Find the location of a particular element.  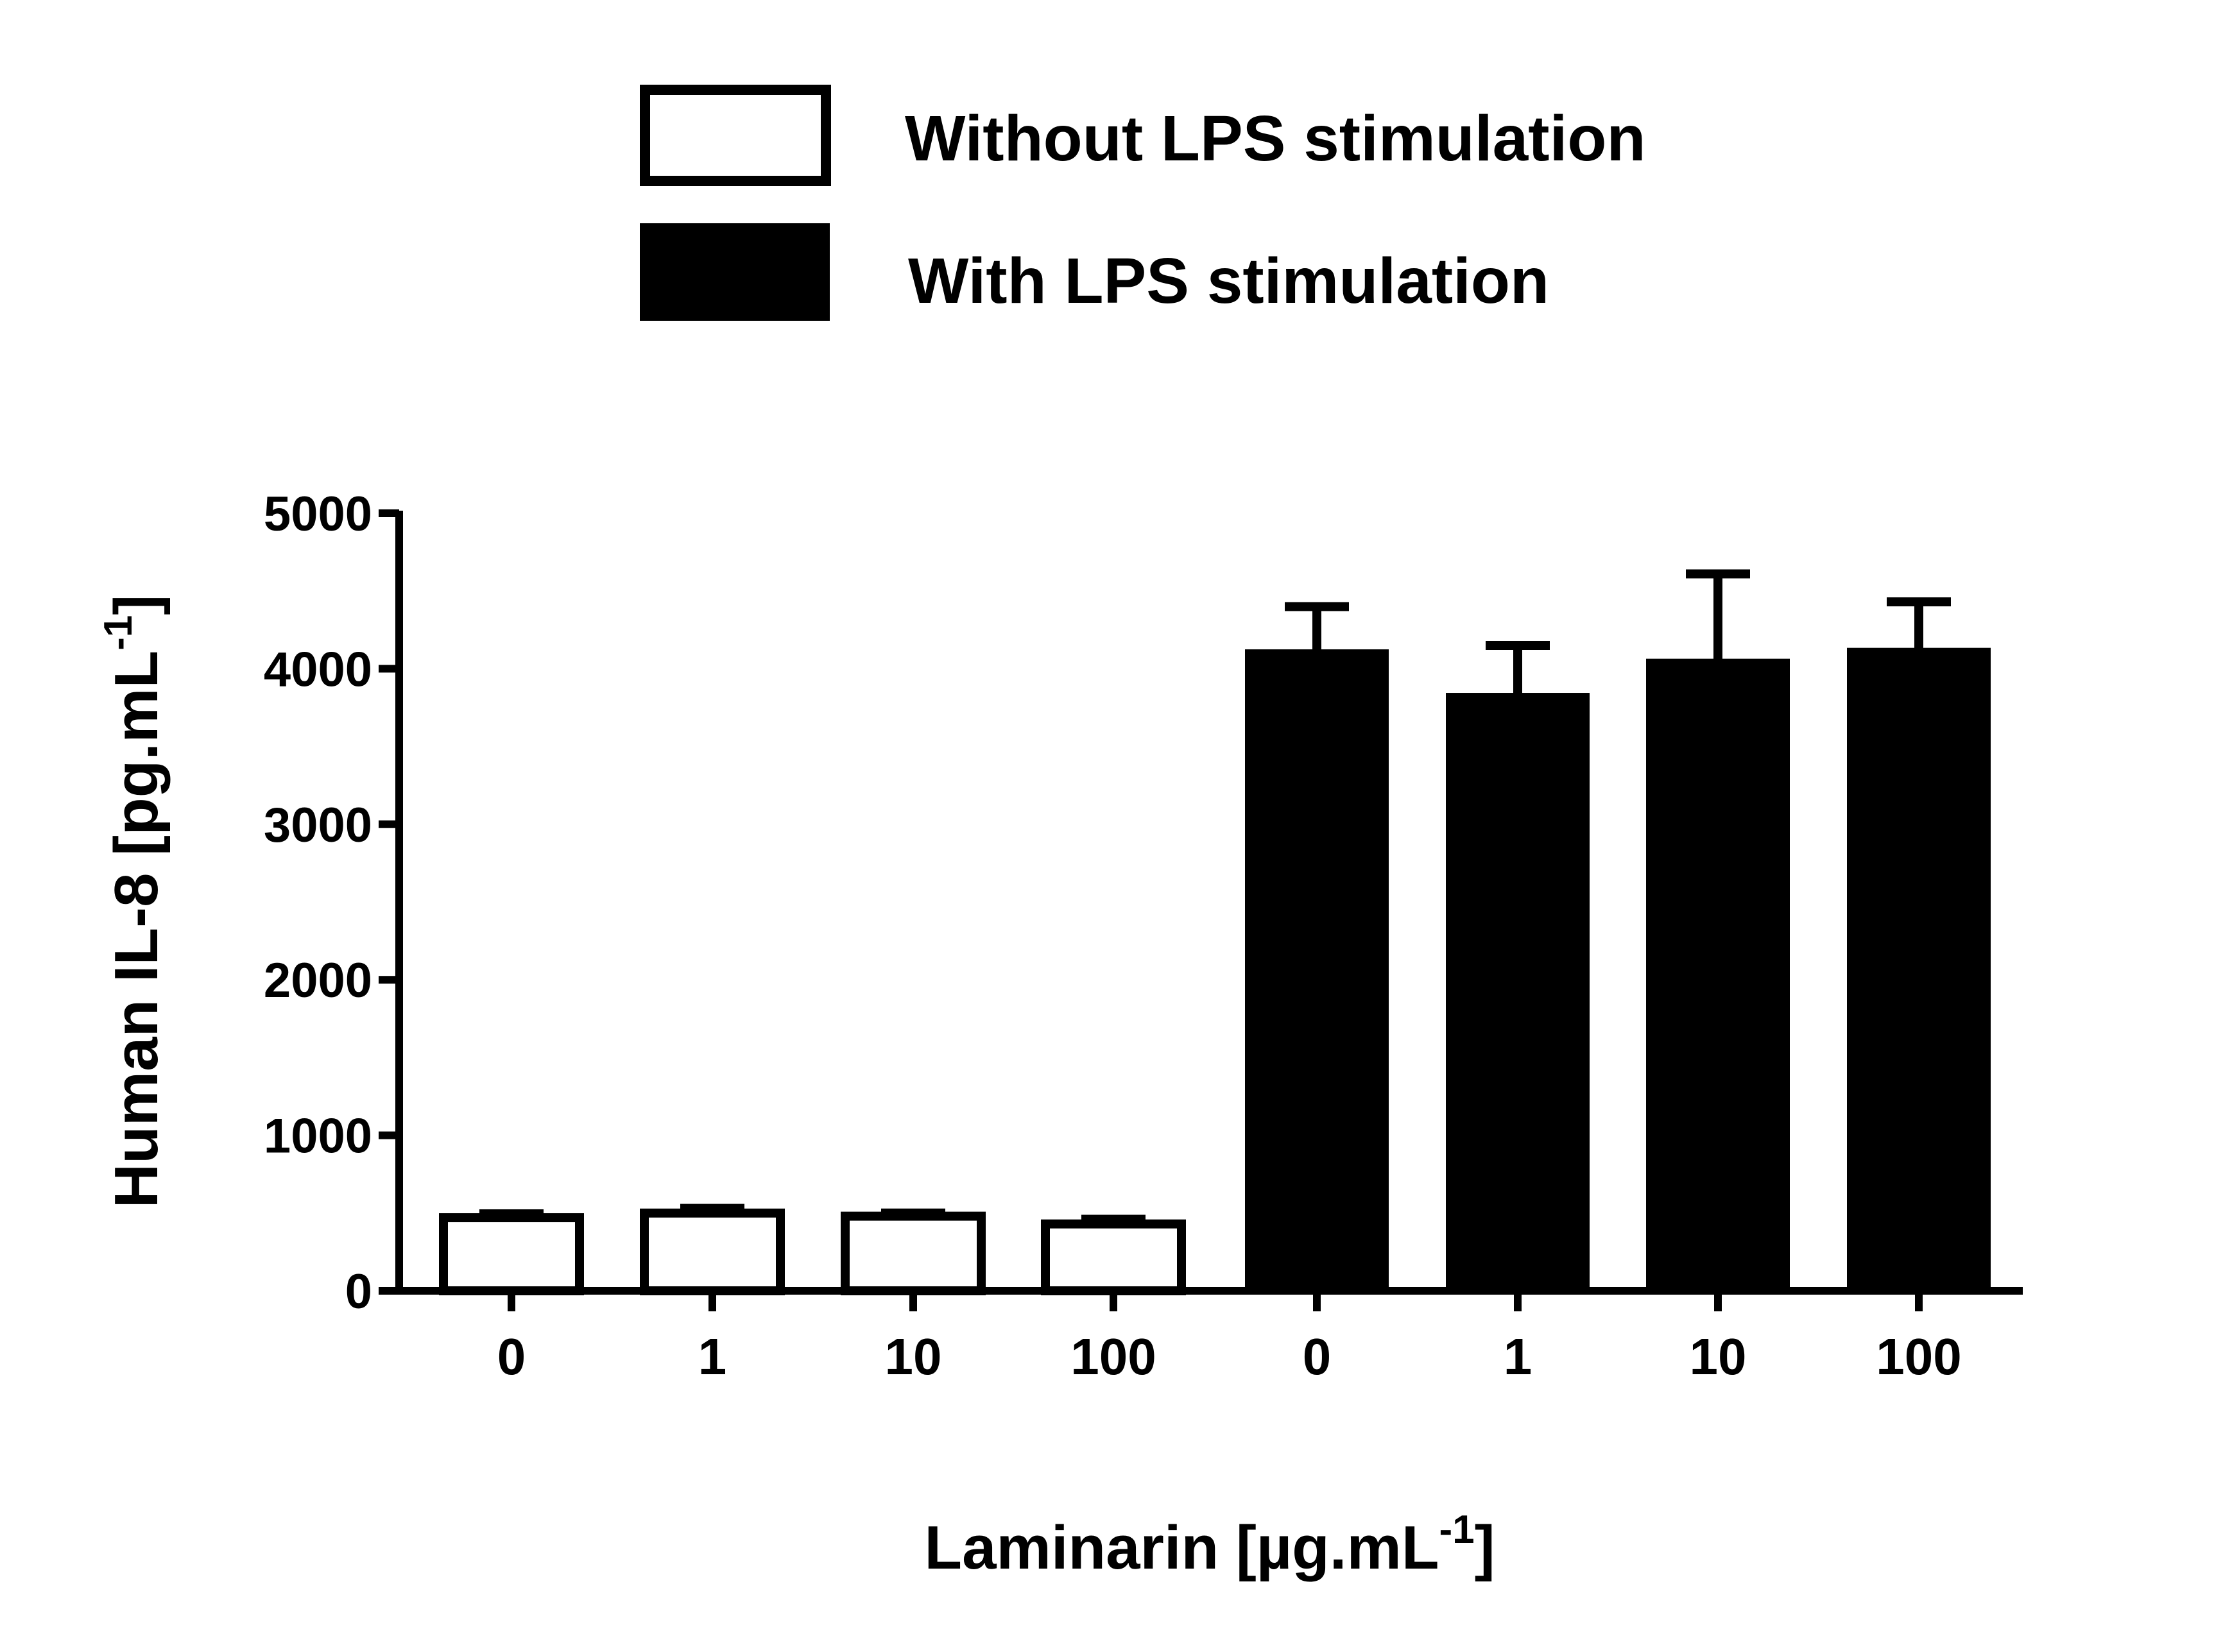

x-axis-title-main: Laminarin [µg.mL is located at coordinates (1181, 1547).